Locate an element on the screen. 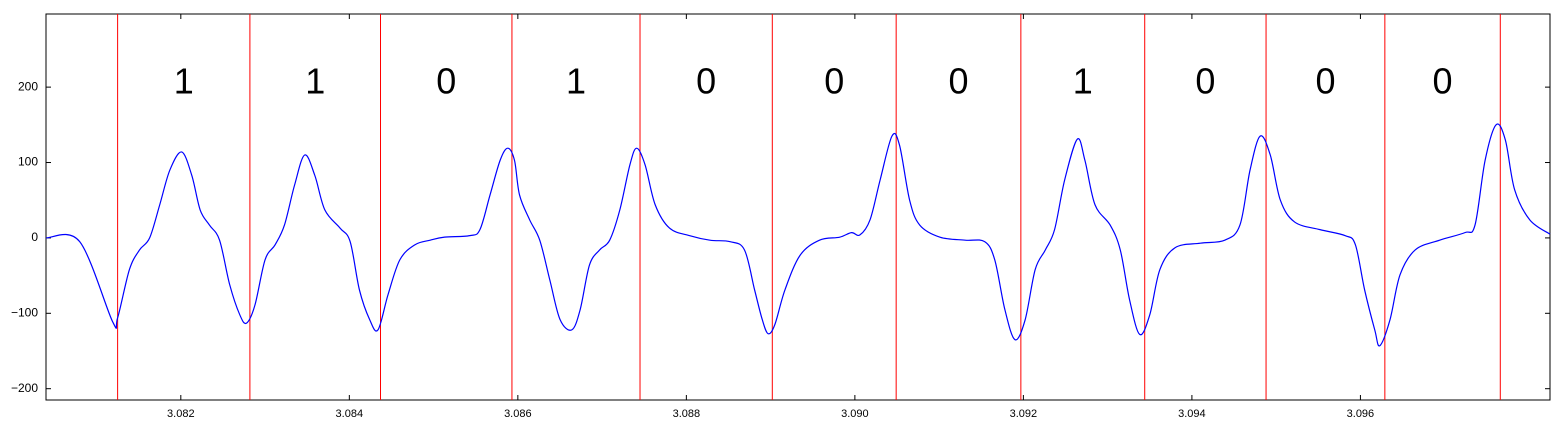  x-tick-label: 3.086 is located at coordinates (518, 414).